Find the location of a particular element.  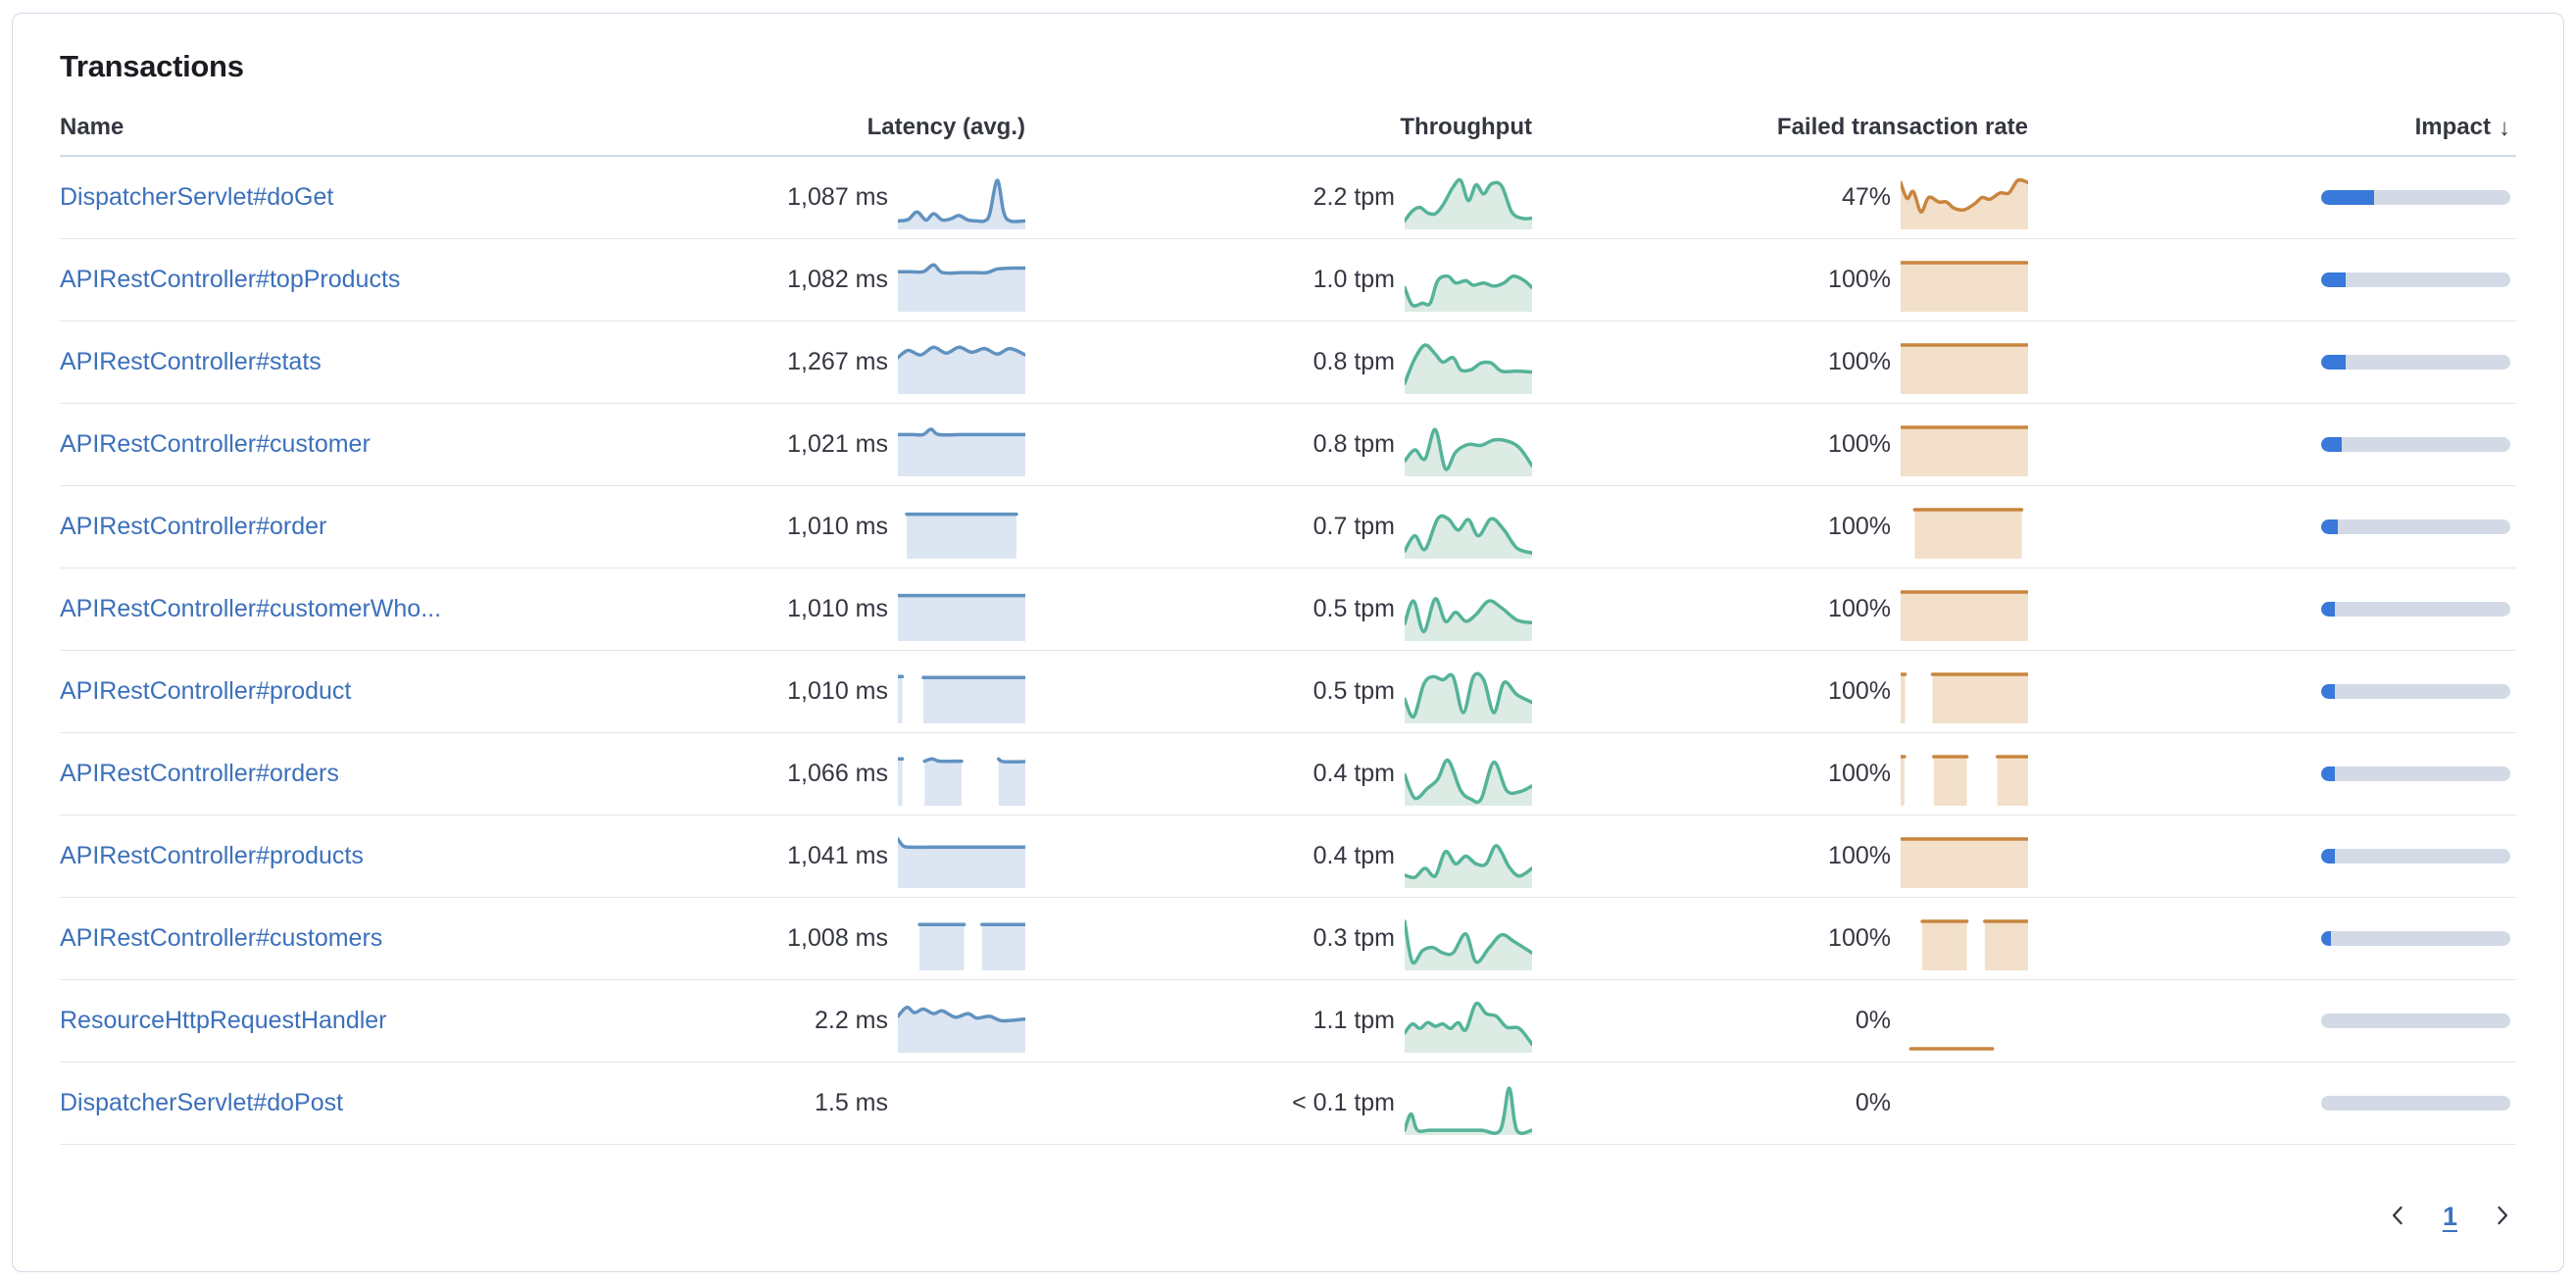

column-header-failed-rate: Failed transaction rate is located at coordinates (1902, 127).